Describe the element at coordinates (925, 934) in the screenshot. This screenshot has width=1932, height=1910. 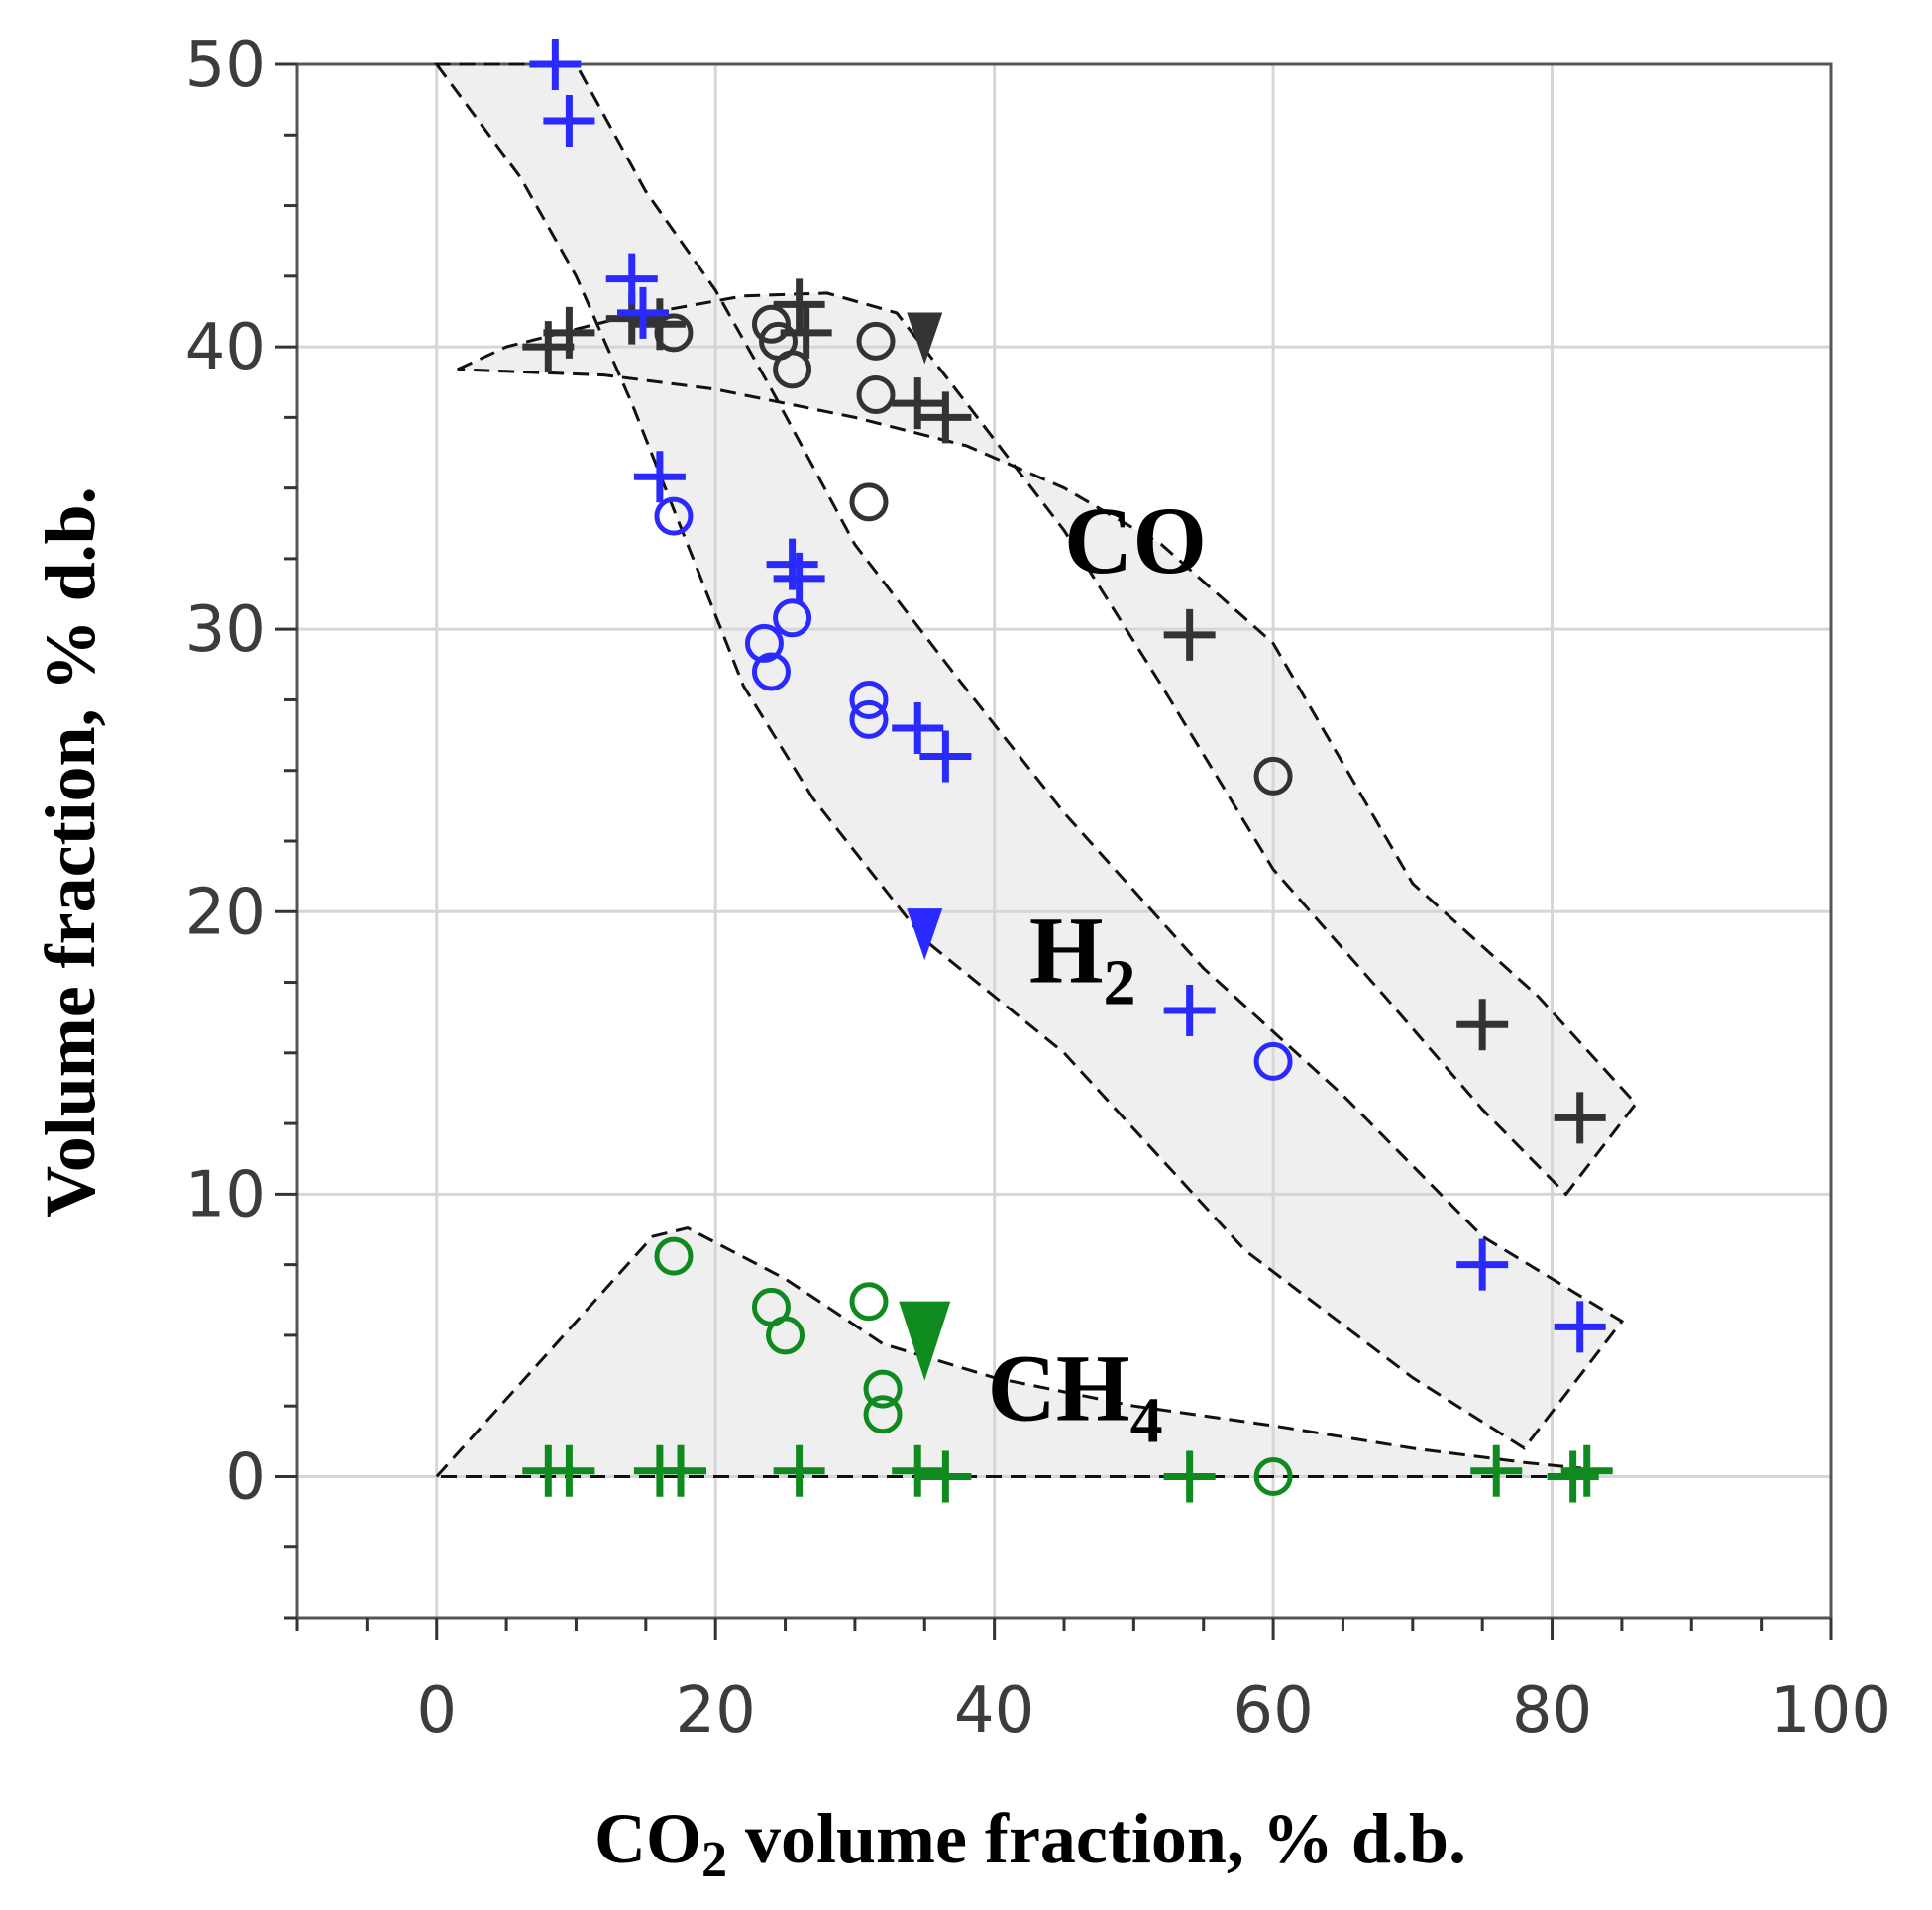
I see `h2-triangle-point` at that location.